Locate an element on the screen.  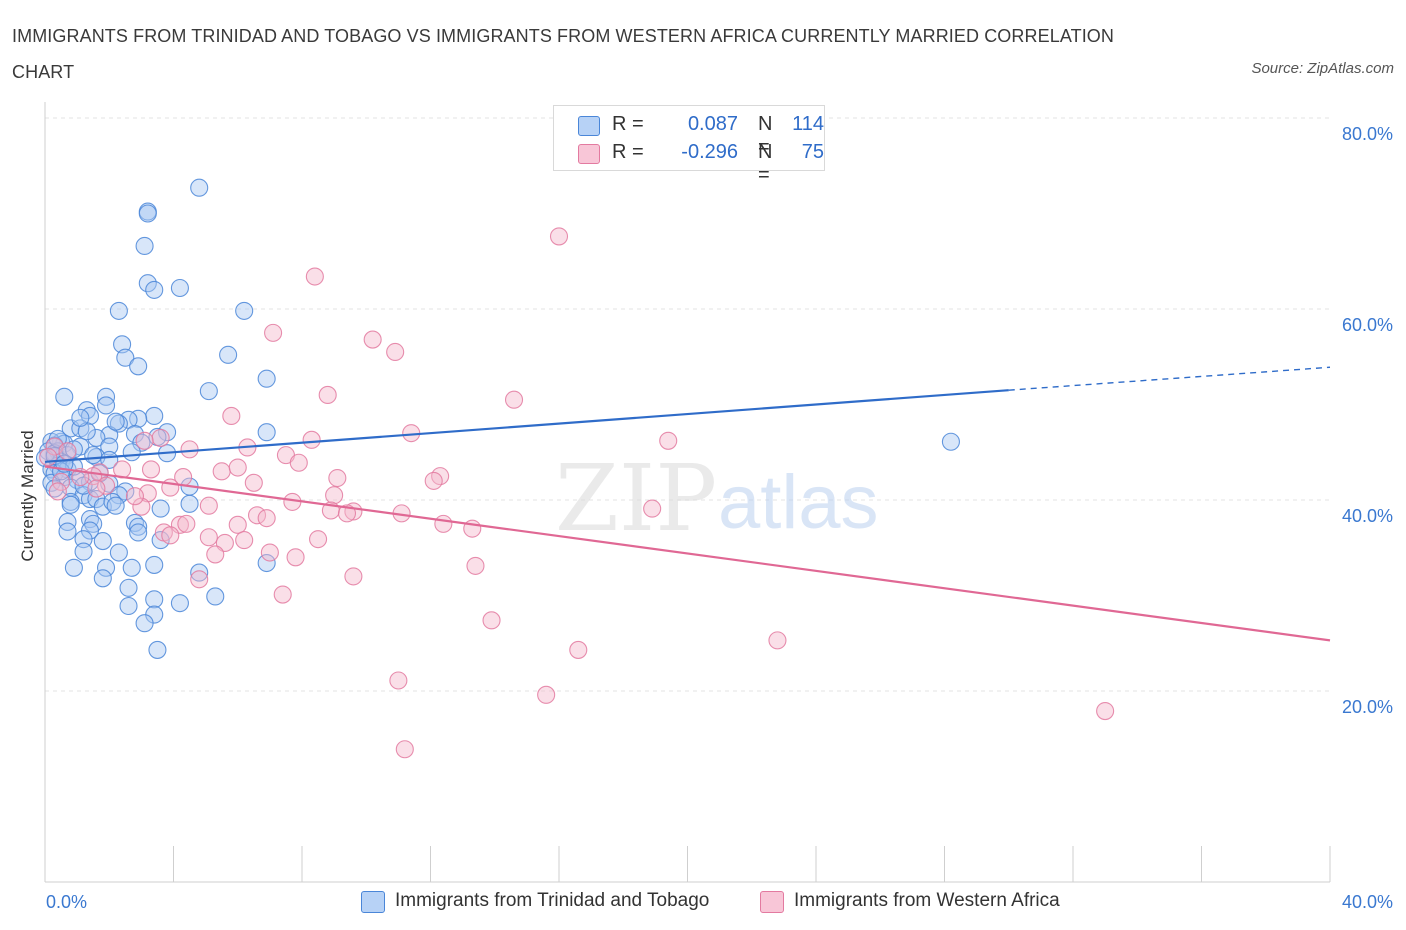
bottom-legend-label: Immigrants from Western Africa is located at coordinates (927, 900).